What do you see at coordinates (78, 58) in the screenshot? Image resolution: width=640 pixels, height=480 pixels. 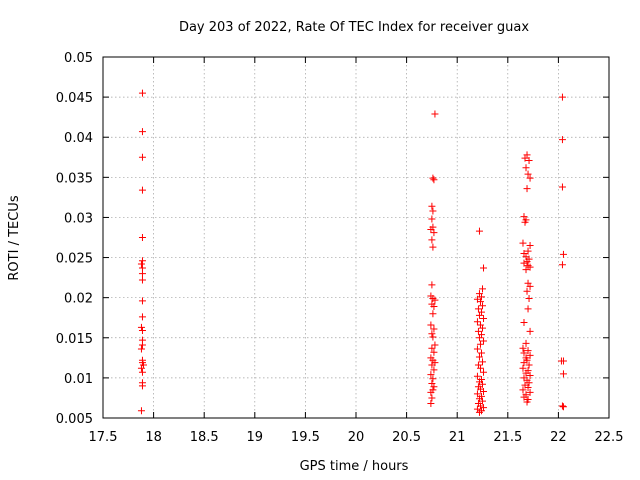 I see `y-tick-label: 0.05` at bounding box center [78, 58].